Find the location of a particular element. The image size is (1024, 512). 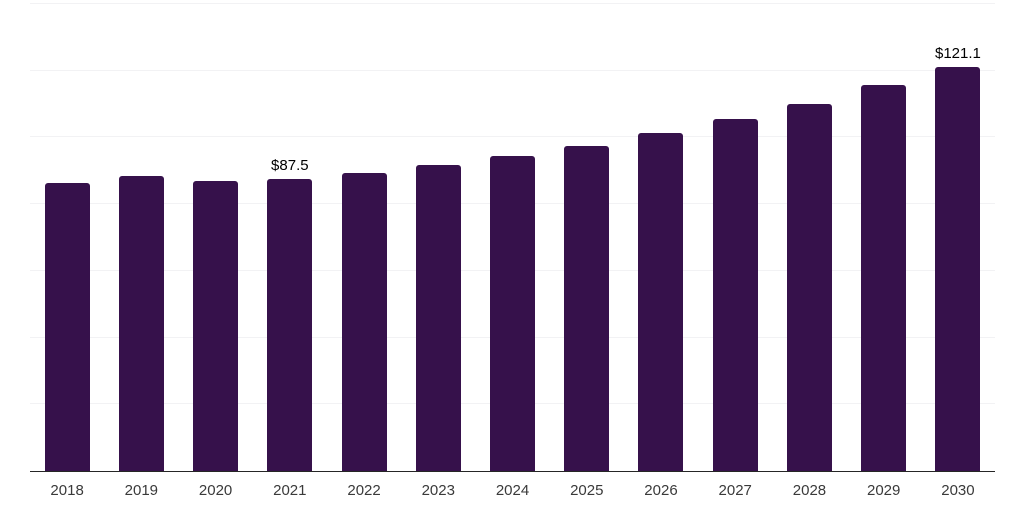

bar-value-label-2021: $87.5 is located at coordinates (290, 166).